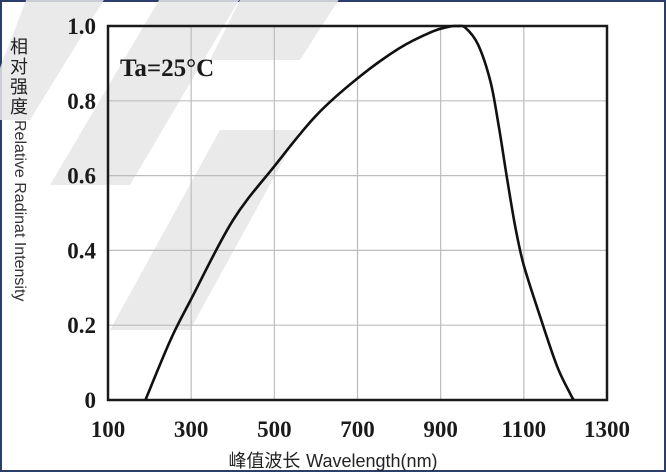 Image resolution: width=666 pixels, height=473 pixels. Describe the element at coordinates (108, 429) in the screenshot. I see `x-tick-label: 100` at that location.